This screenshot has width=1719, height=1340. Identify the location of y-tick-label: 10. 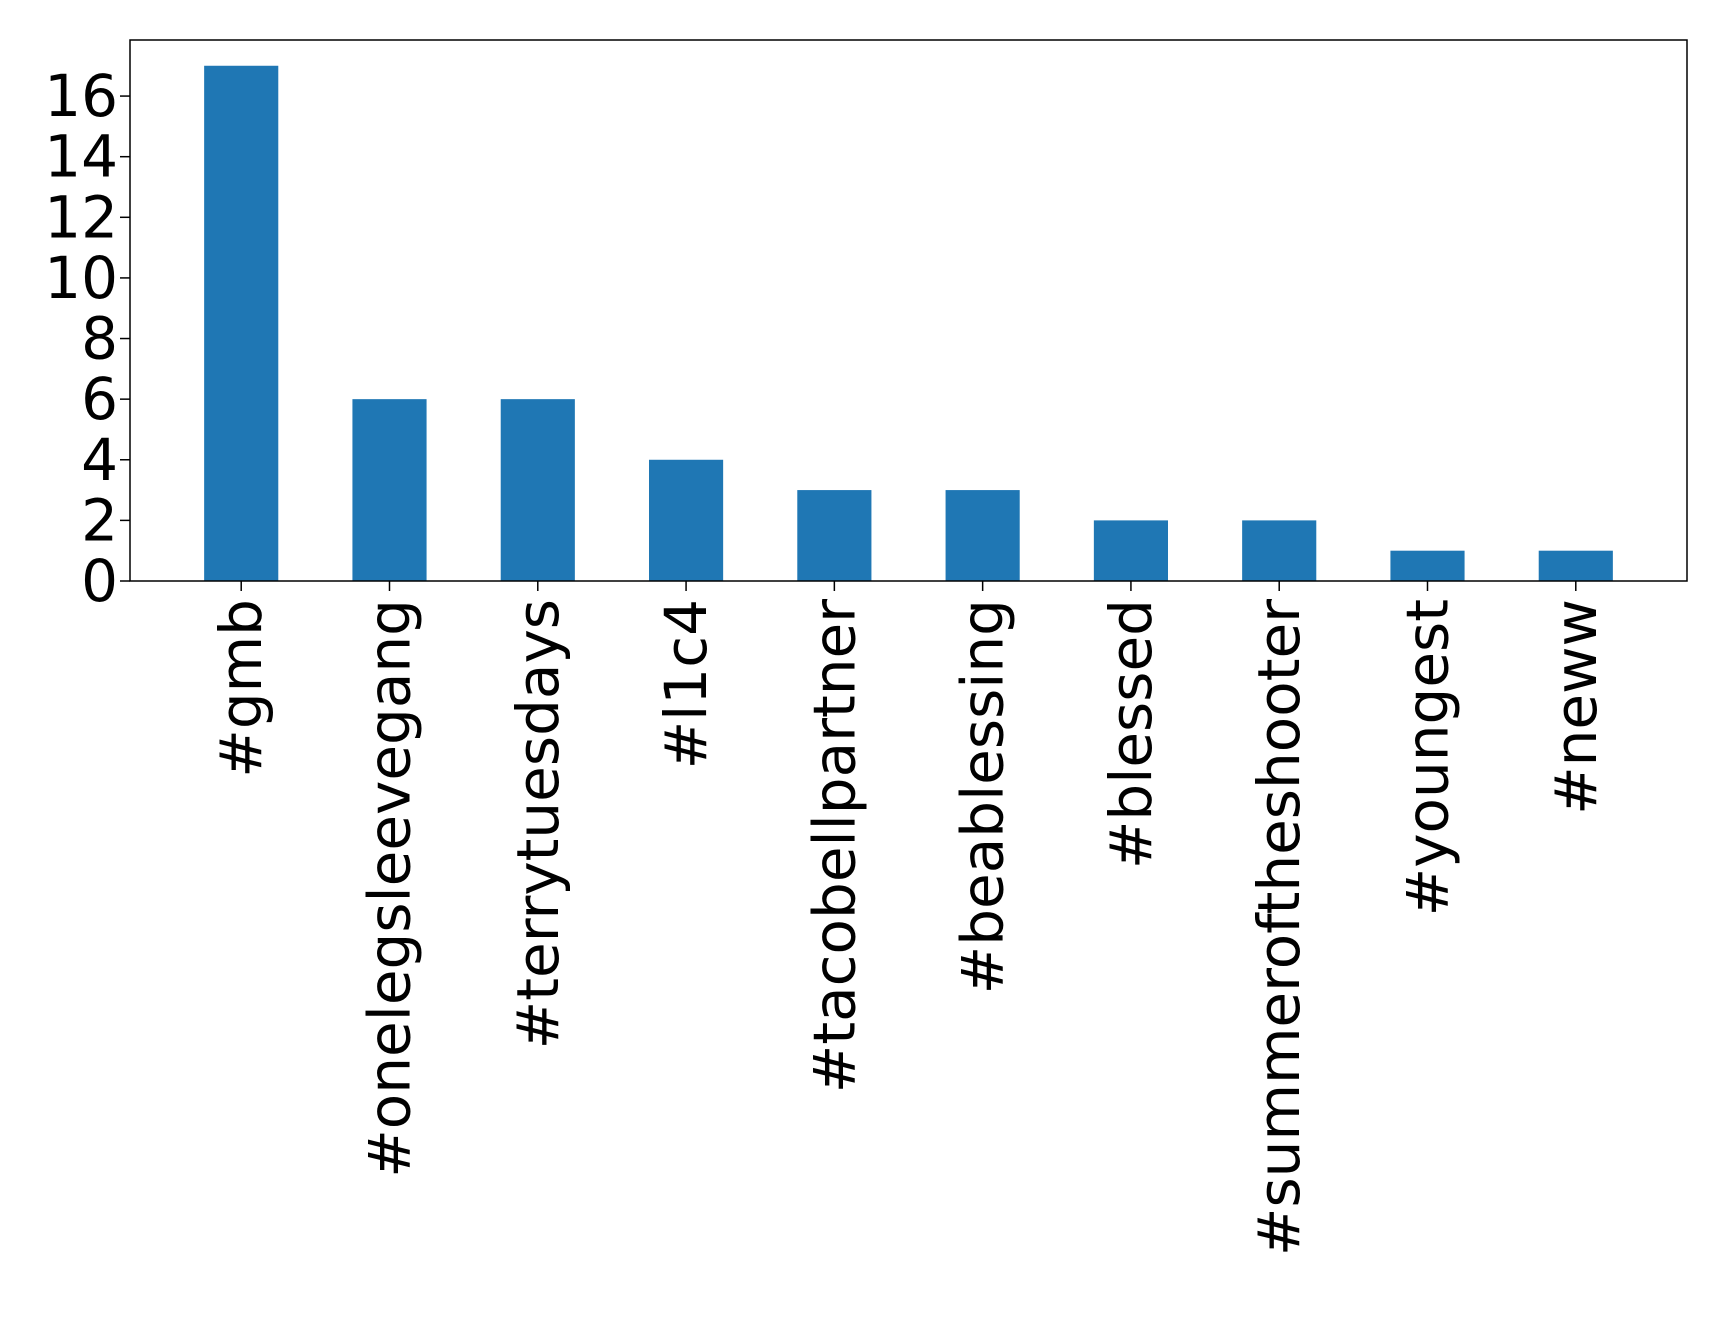
(81, 278).